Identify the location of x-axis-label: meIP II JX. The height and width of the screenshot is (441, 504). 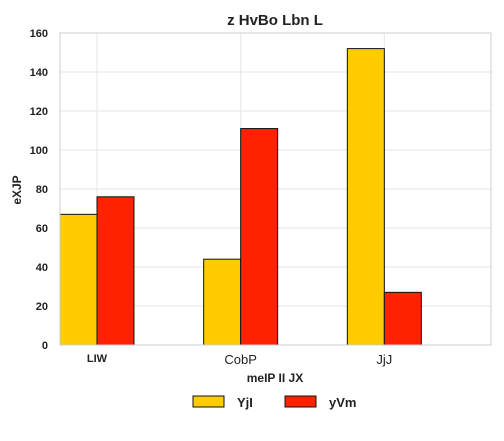
(275, 378).